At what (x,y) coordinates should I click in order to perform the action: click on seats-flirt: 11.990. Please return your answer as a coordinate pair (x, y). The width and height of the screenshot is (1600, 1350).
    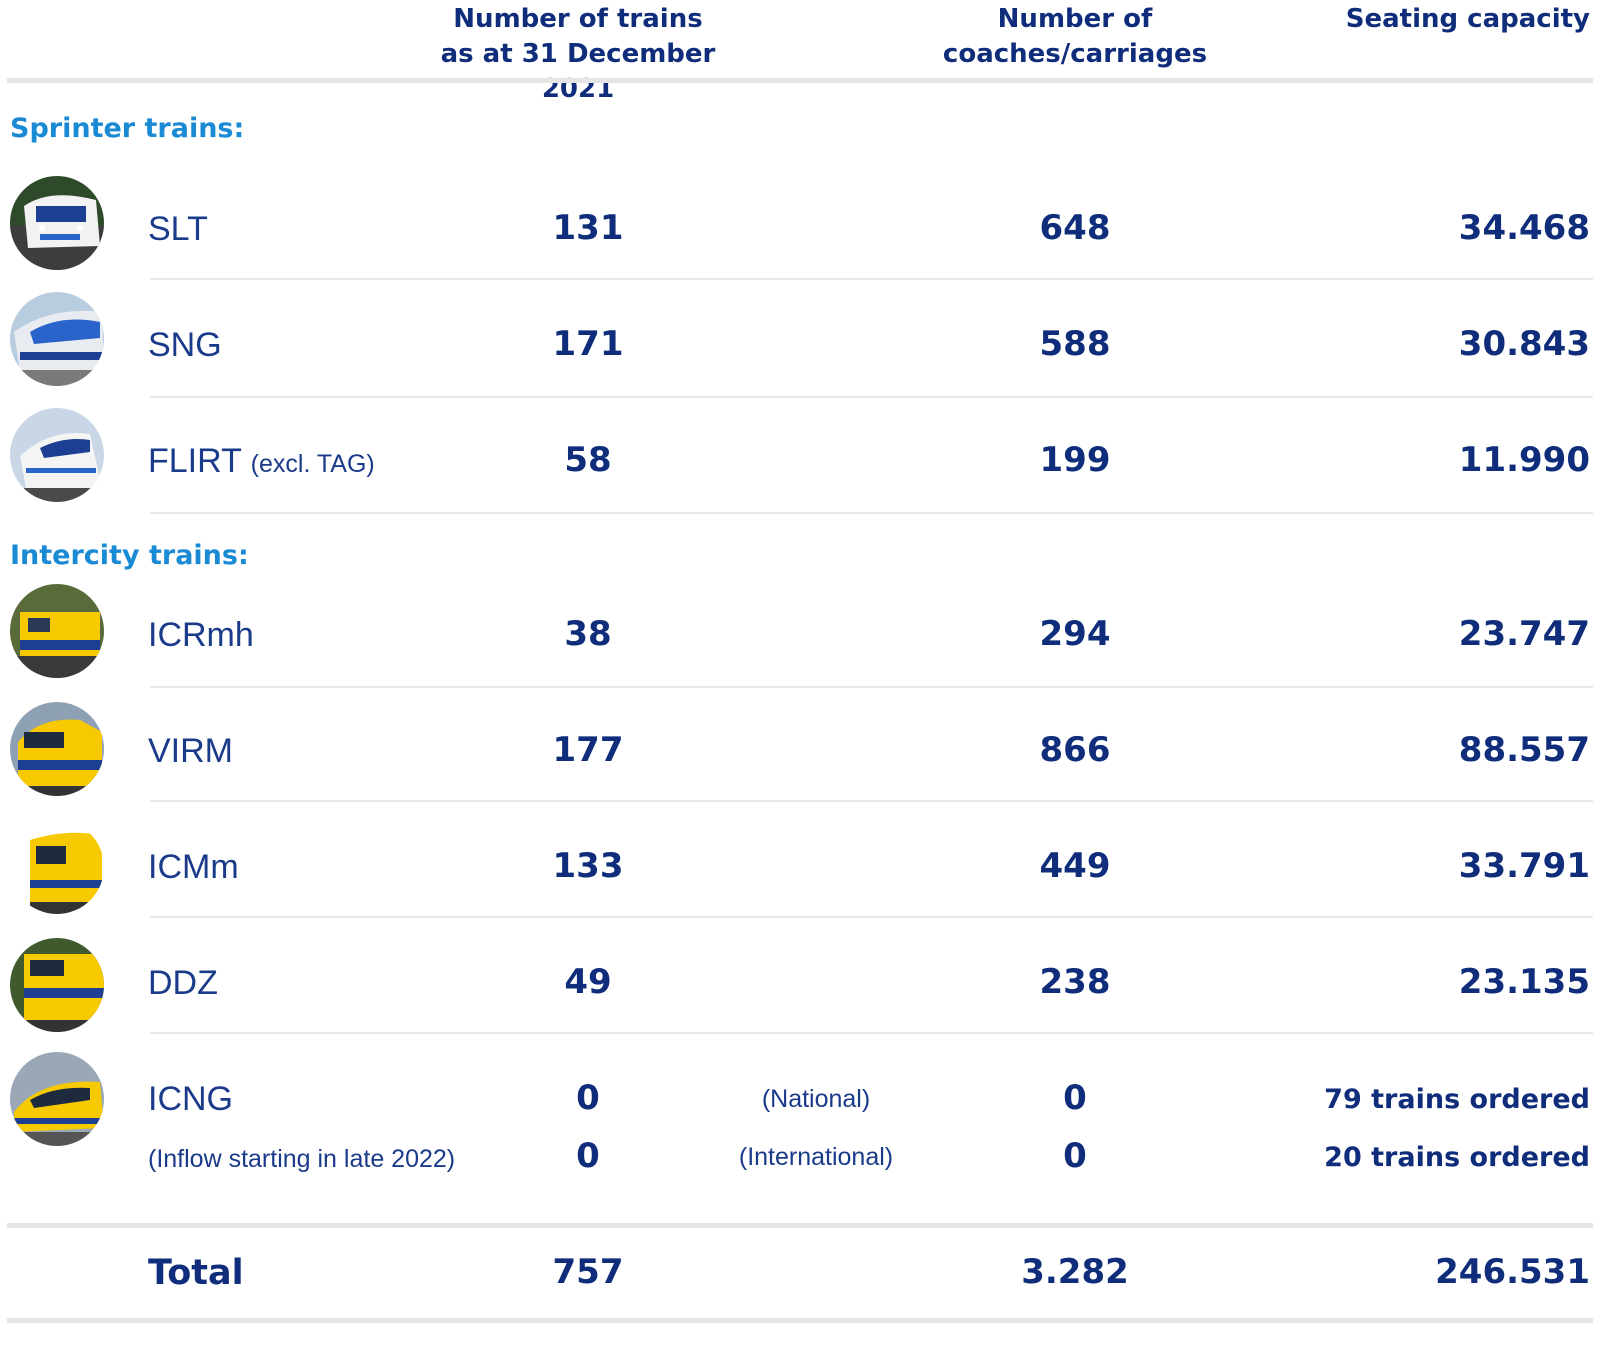
    Looking at the image, I should click on (1524, 460).